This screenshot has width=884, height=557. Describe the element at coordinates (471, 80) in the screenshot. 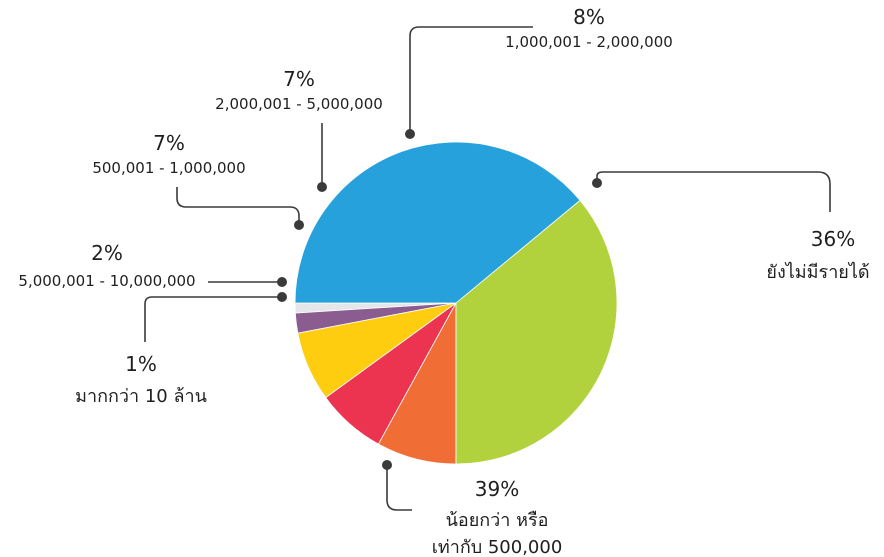

I see `leader-line-r1m2m` at that location.